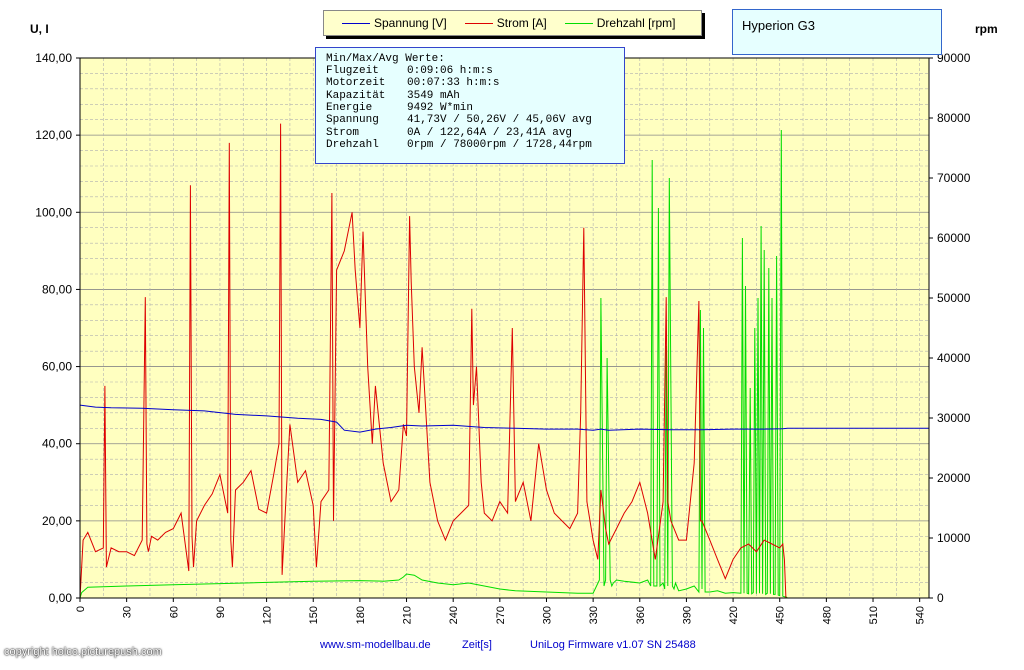 The width and height of the screenshot is (1024, 670). I want to click on left-tick-label: 0,00, so click(61, 598).